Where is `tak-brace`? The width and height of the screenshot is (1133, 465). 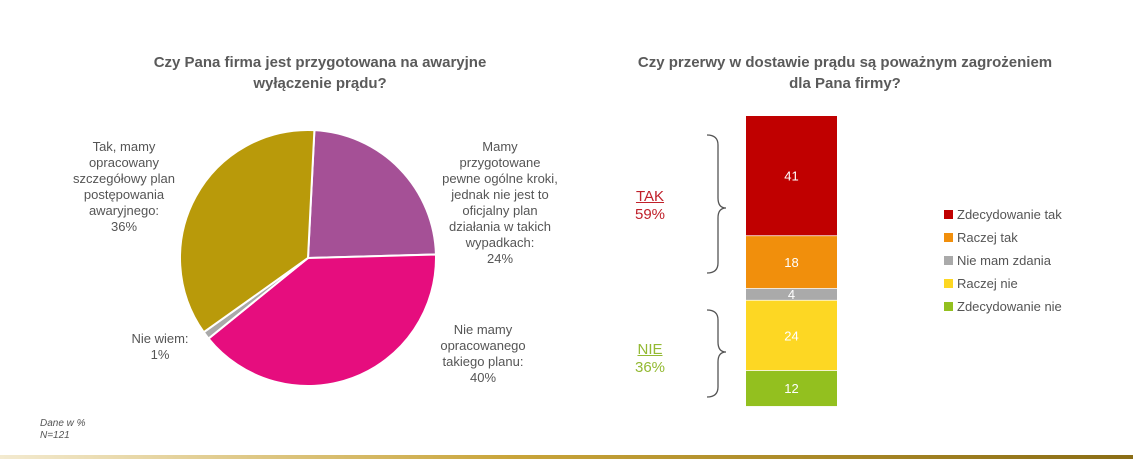
tak-brace is located at coordinates (716, 204).